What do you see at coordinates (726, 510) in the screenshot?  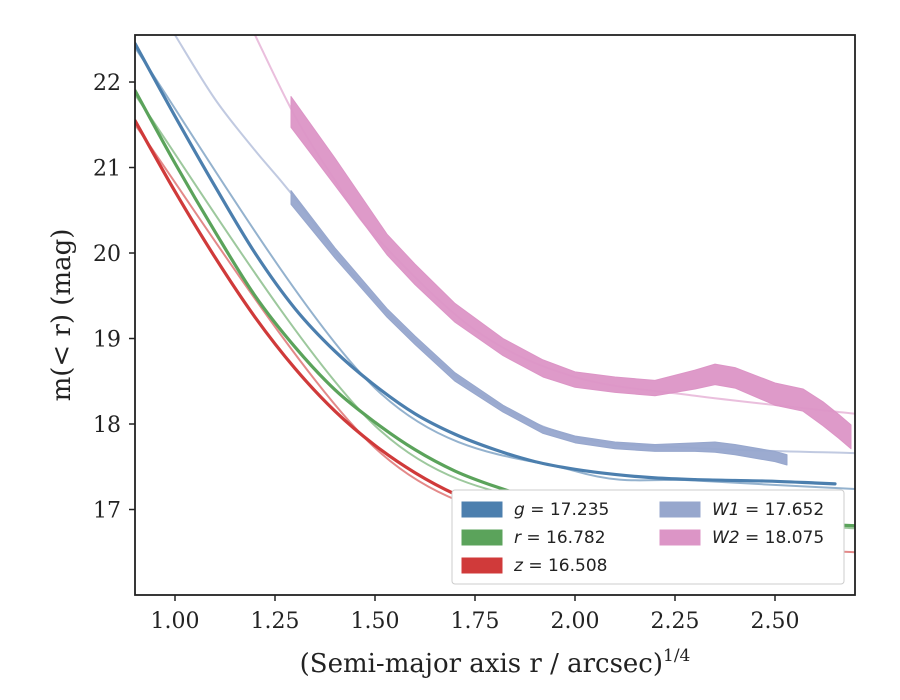 I see `legend-band-name: W1` at bounding box center [726, 510].